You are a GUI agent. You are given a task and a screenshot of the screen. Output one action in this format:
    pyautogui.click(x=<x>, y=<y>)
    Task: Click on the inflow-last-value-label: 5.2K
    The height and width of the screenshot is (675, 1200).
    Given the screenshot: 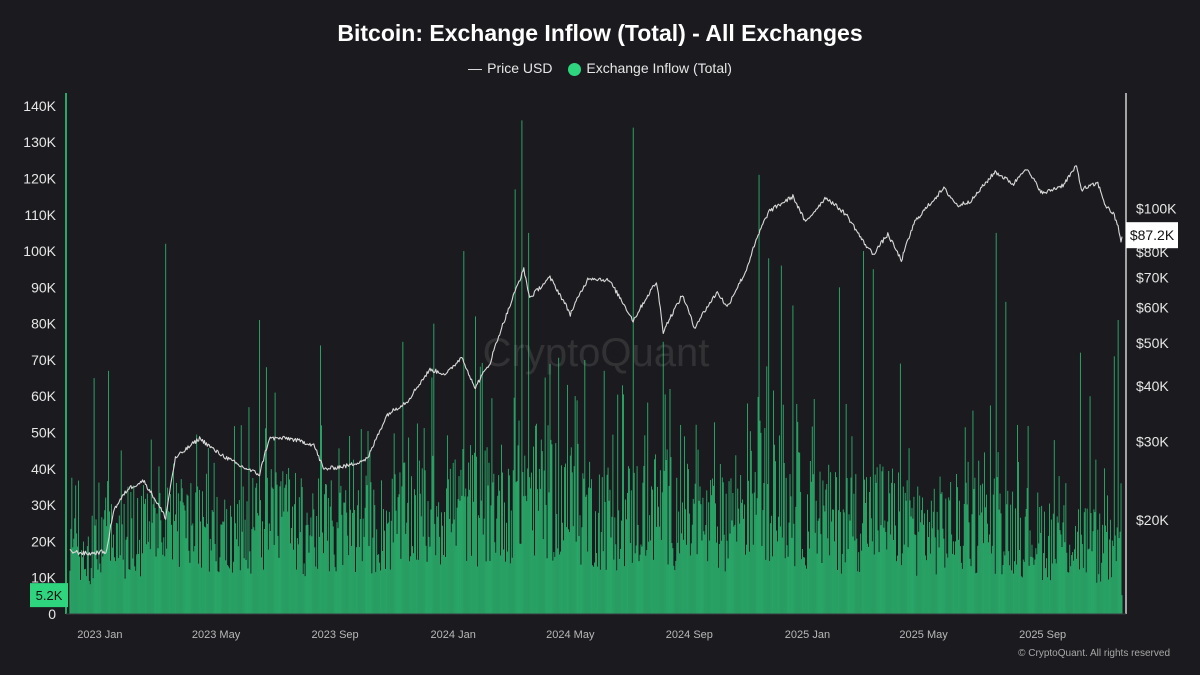 What is the action you would take?
    pyautogui.click(x=49, y=595)
    